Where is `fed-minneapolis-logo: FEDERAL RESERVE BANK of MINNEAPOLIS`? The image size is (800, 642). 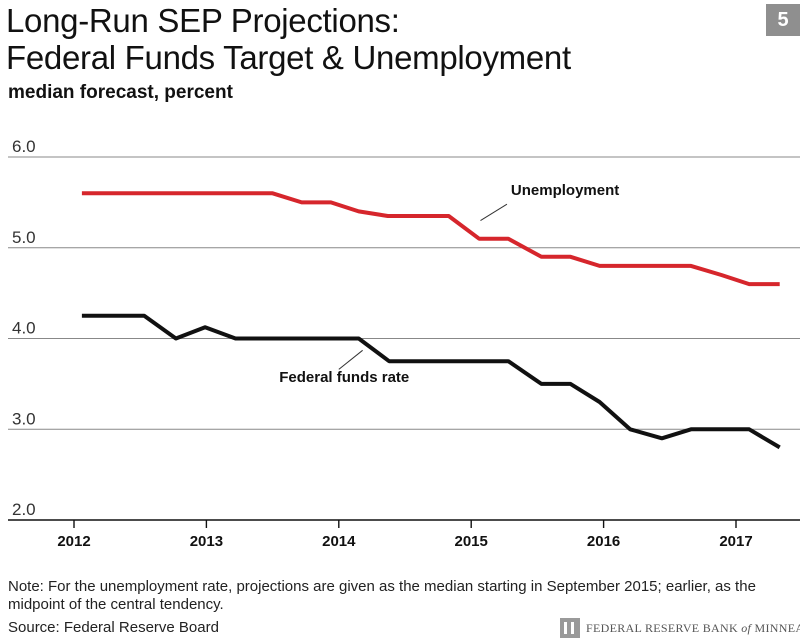 fed-minneapolis-logo: FEDERAL RESERVE BANK of MINNEAPOLIS is located at coordinates (680, 628).